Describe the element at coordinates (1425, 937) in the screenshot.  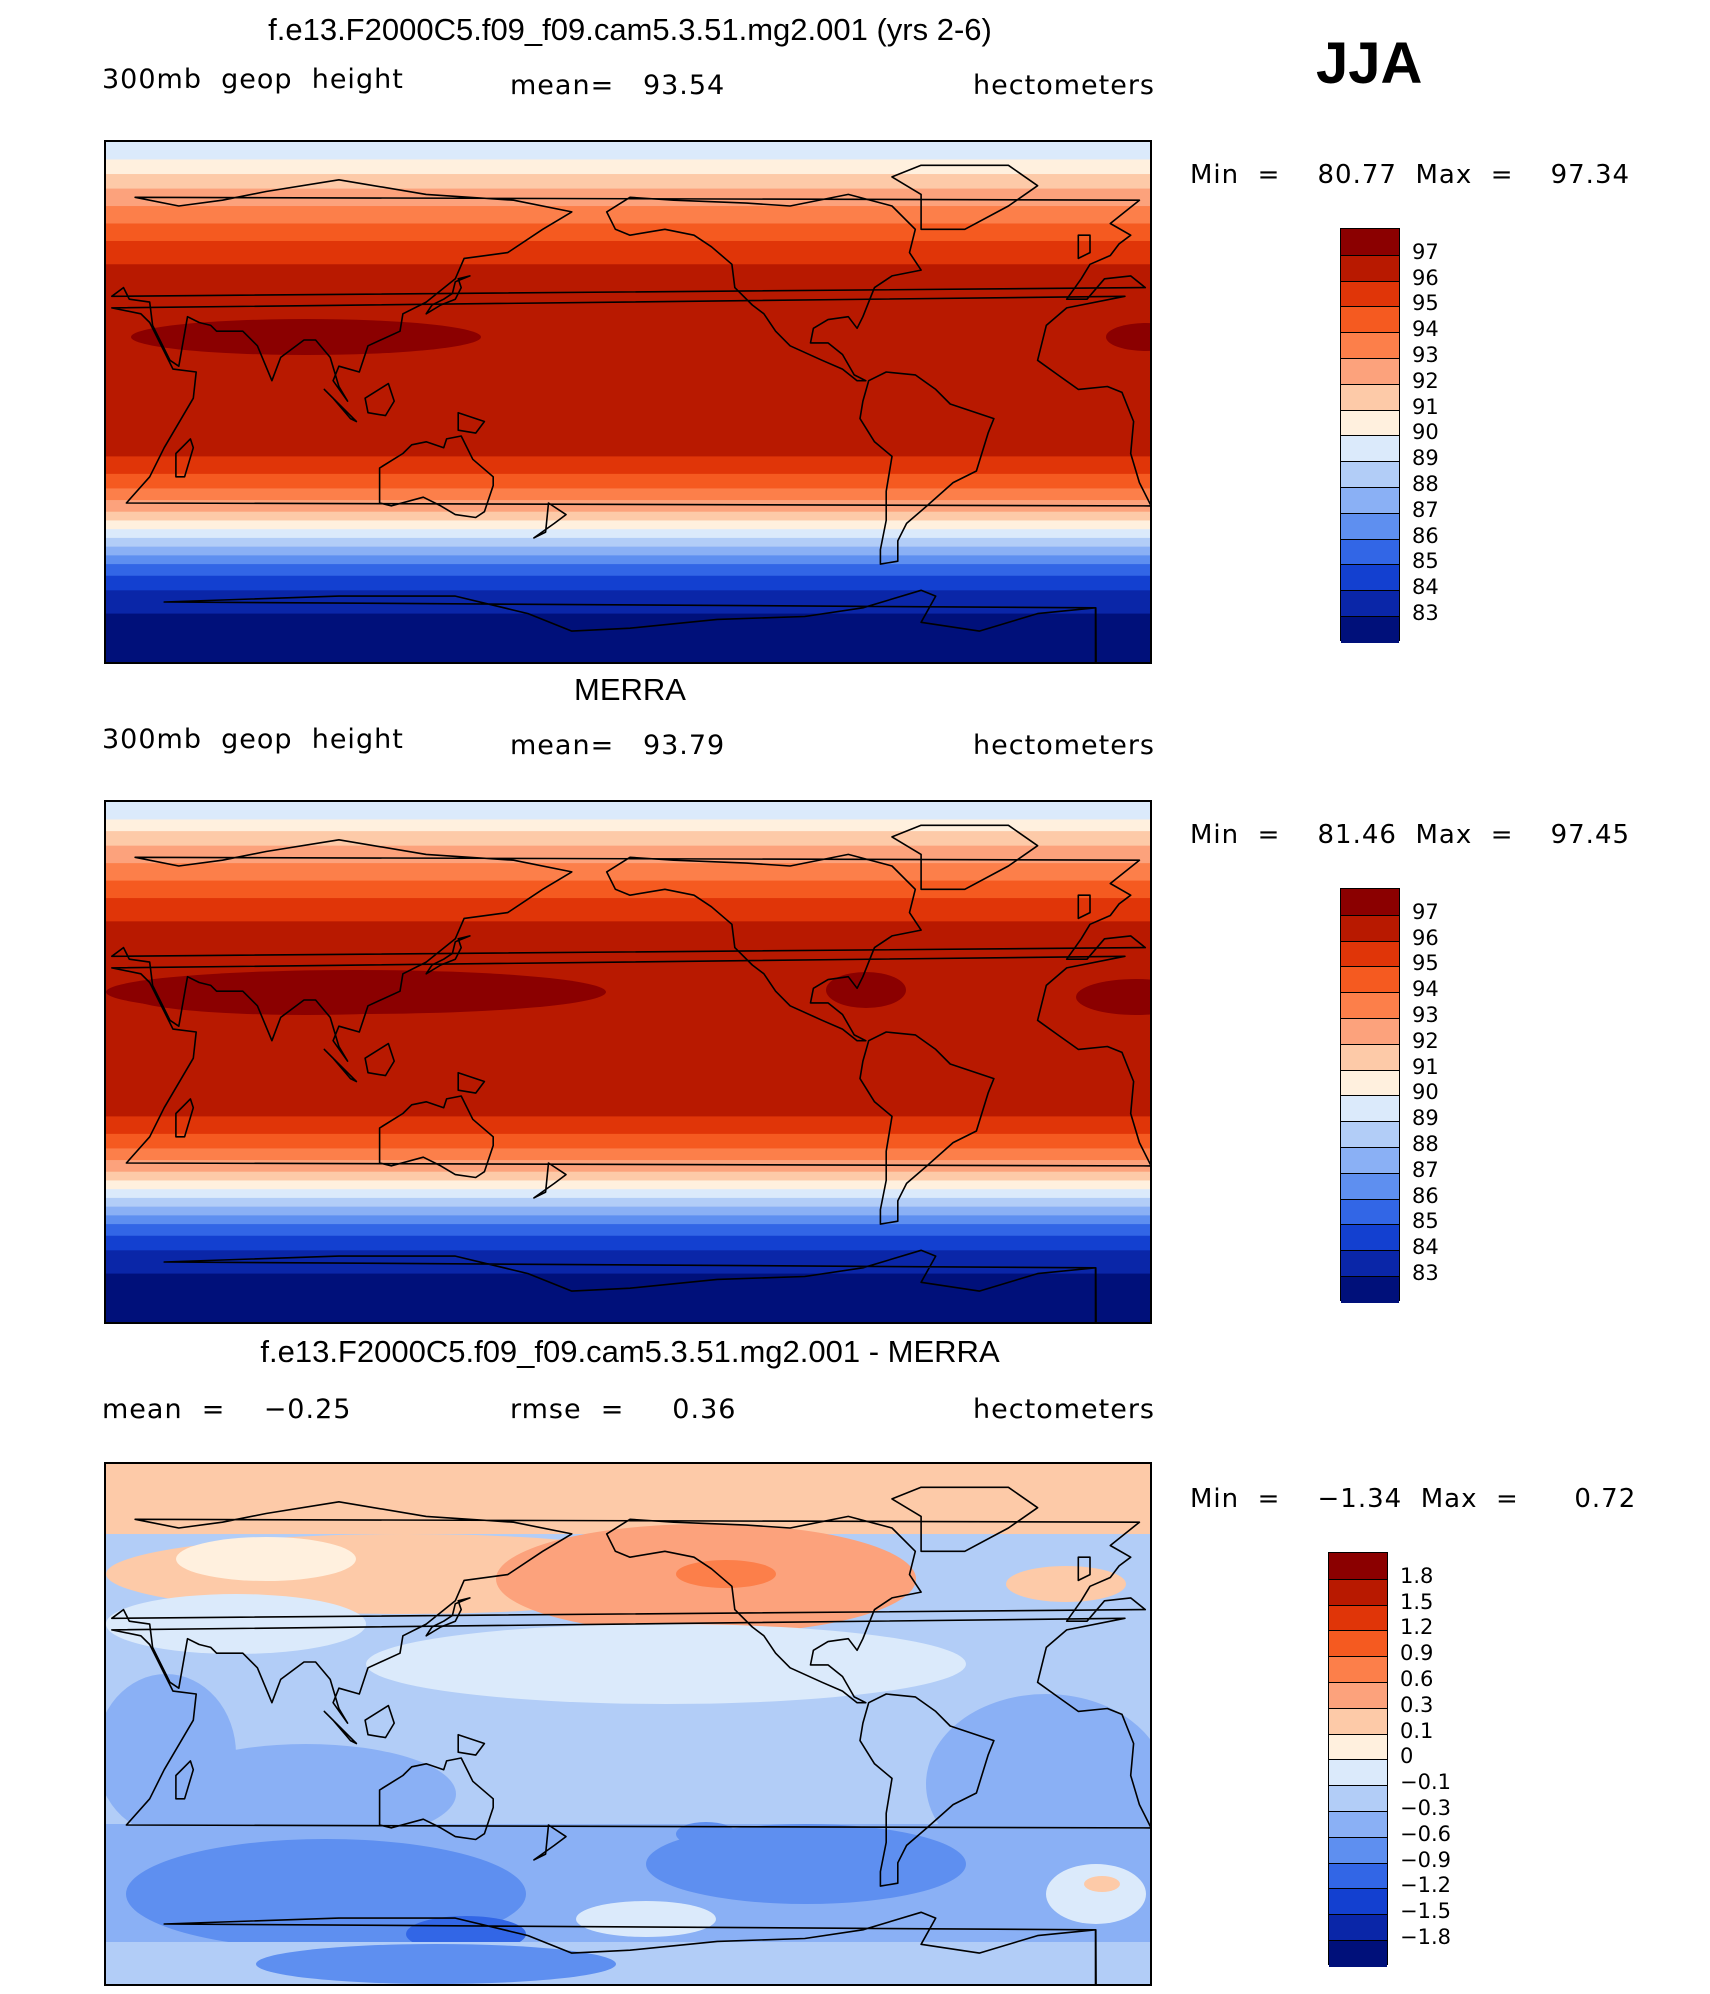
I see `colorbar-tick-label: 96` at that location.